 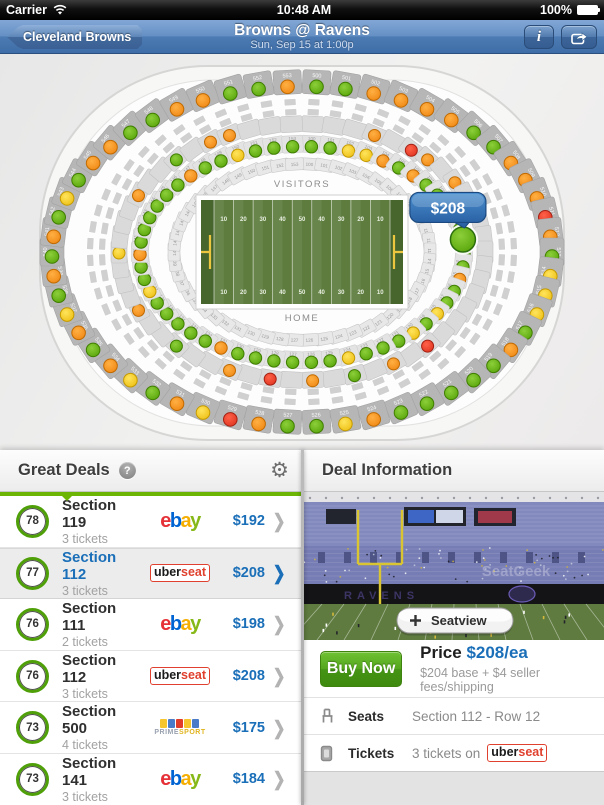 I want to click on deal-row: 78 Section 119 3 tickets ebay $192 ❯, so click(x=150, y=522).